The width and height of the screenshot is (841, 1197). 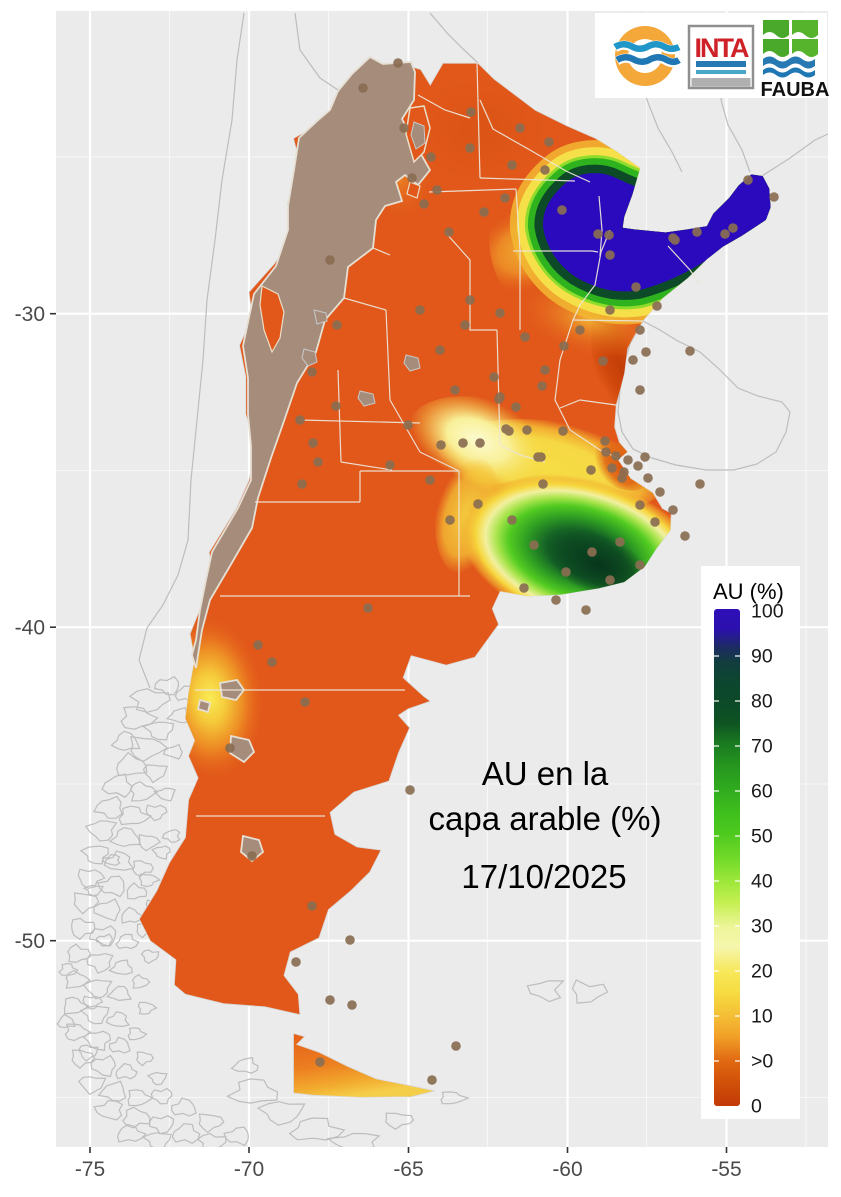 I want to click on svg-text: 70, so click(x=762, y=747).